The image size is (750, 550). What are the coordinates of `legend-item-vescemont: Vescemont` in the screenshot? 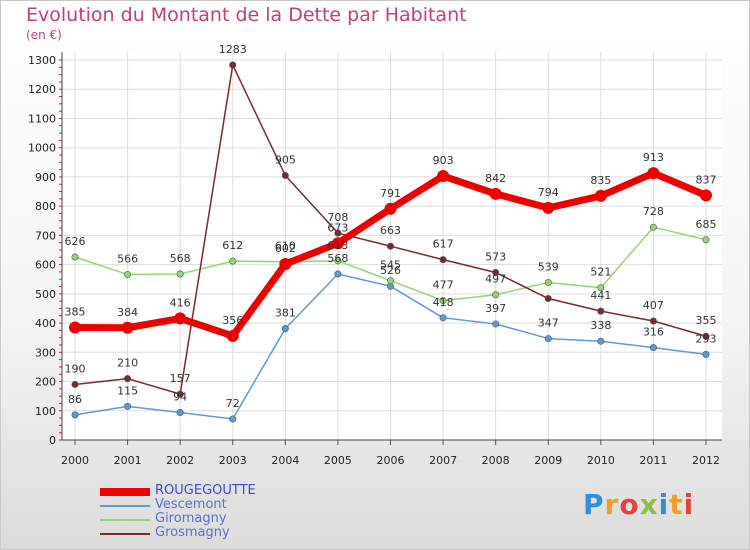 It's located at (230, 504).